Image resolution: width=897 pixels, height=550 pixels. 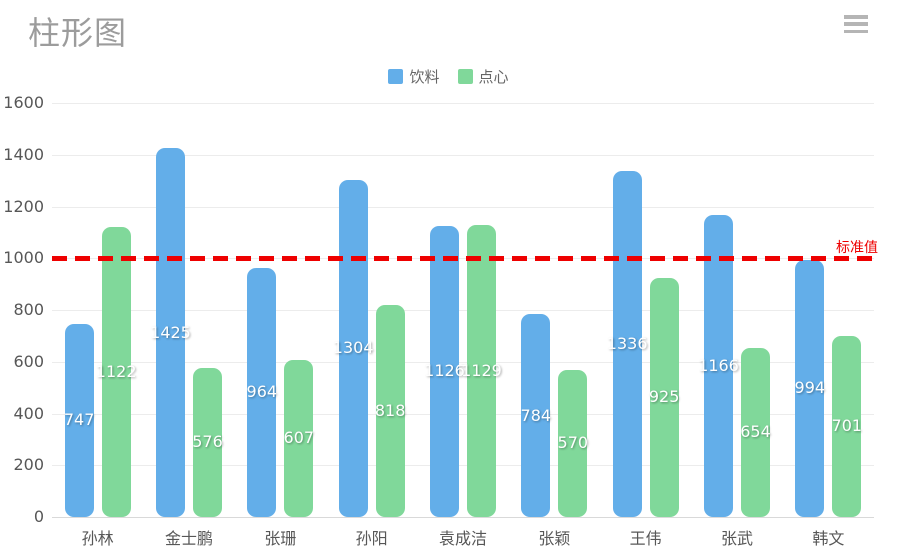 I want to click on x-axis-tick-label: 金士鹏, so click(x=188, y=538).